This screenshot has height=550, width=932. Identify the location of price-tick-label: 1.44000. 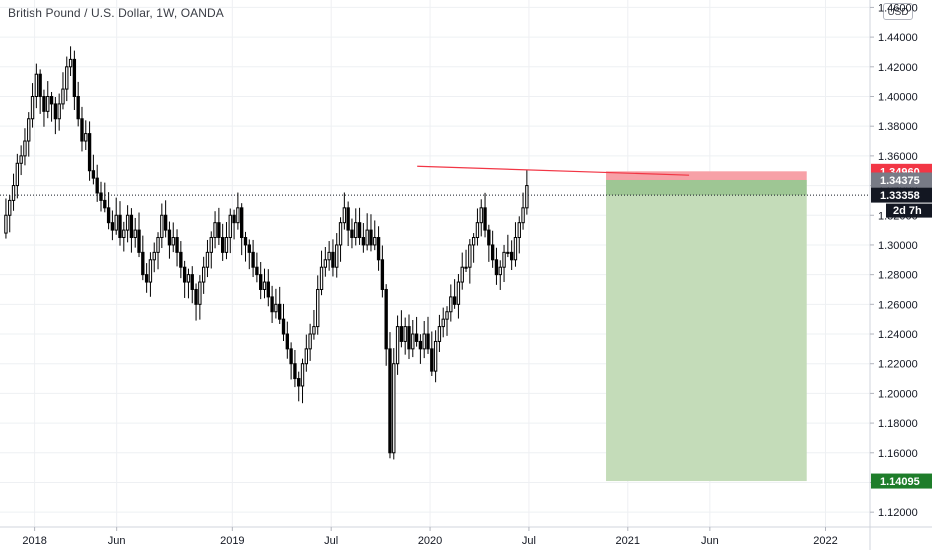
(898, 38).